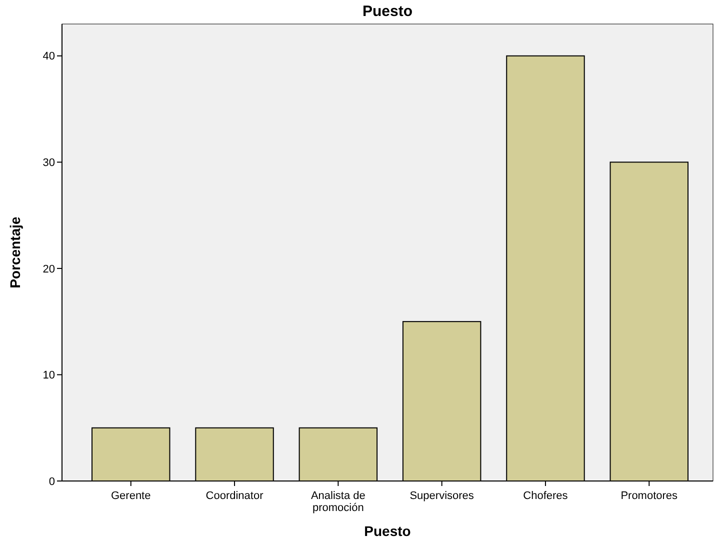 The image size is (717, 542). What do you see at coordinates (15, 252) in the screenshot?
I see `y-axis-title: Porcentaje` at bounding box center [15, 252].